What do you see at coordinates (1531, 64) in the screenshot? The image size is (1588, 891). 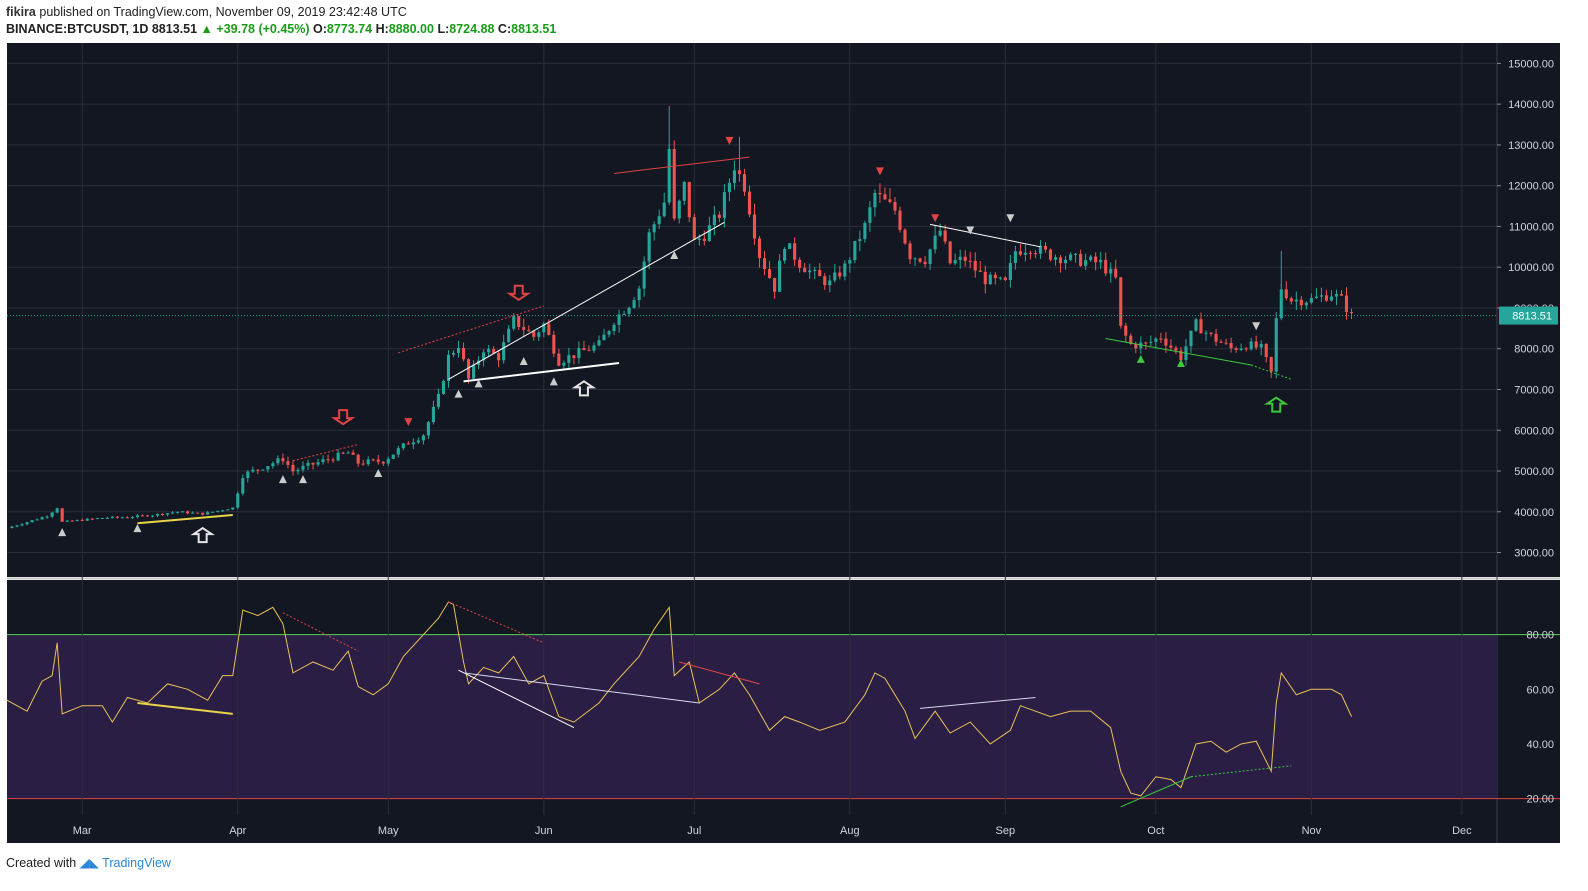 I see `y-tick-label: 15000.00` at bounding box center [1531, 64].